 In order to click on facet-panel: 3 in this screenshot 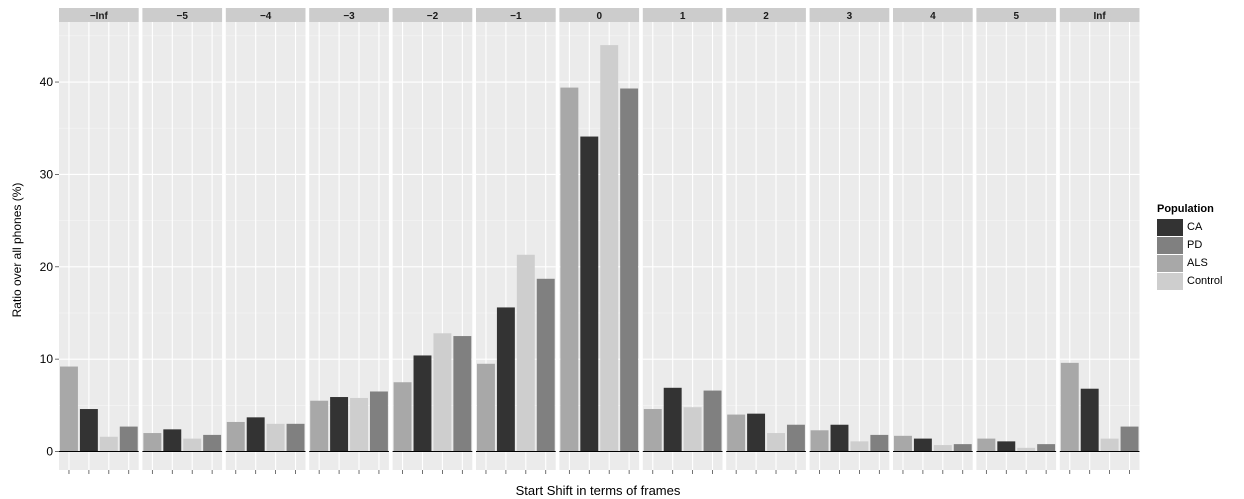, I will do `click(849, 241)`.